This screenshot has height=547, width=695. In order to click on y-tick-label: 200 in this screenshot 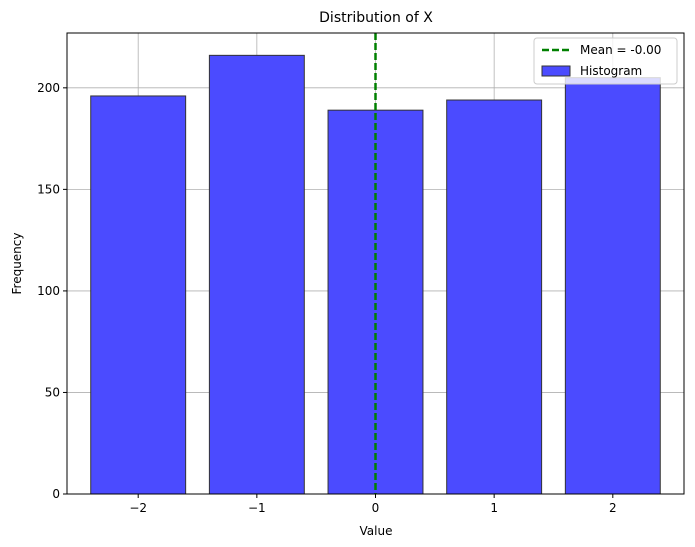, I will do `click(48, 88)`.